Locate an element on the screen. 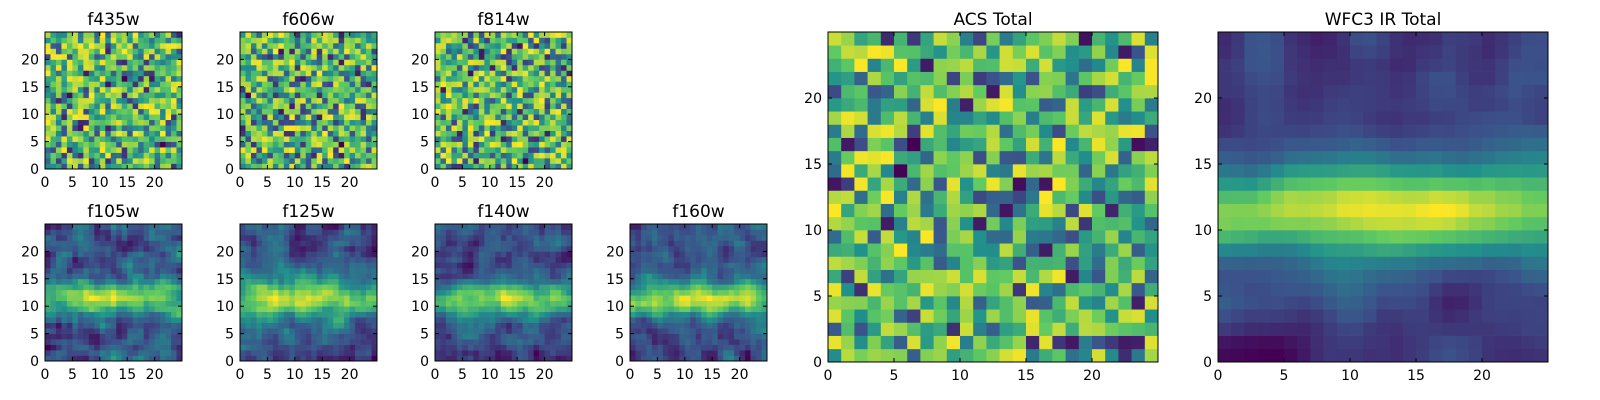  x-tick-label: 10 is located at coordinates (295, 375).